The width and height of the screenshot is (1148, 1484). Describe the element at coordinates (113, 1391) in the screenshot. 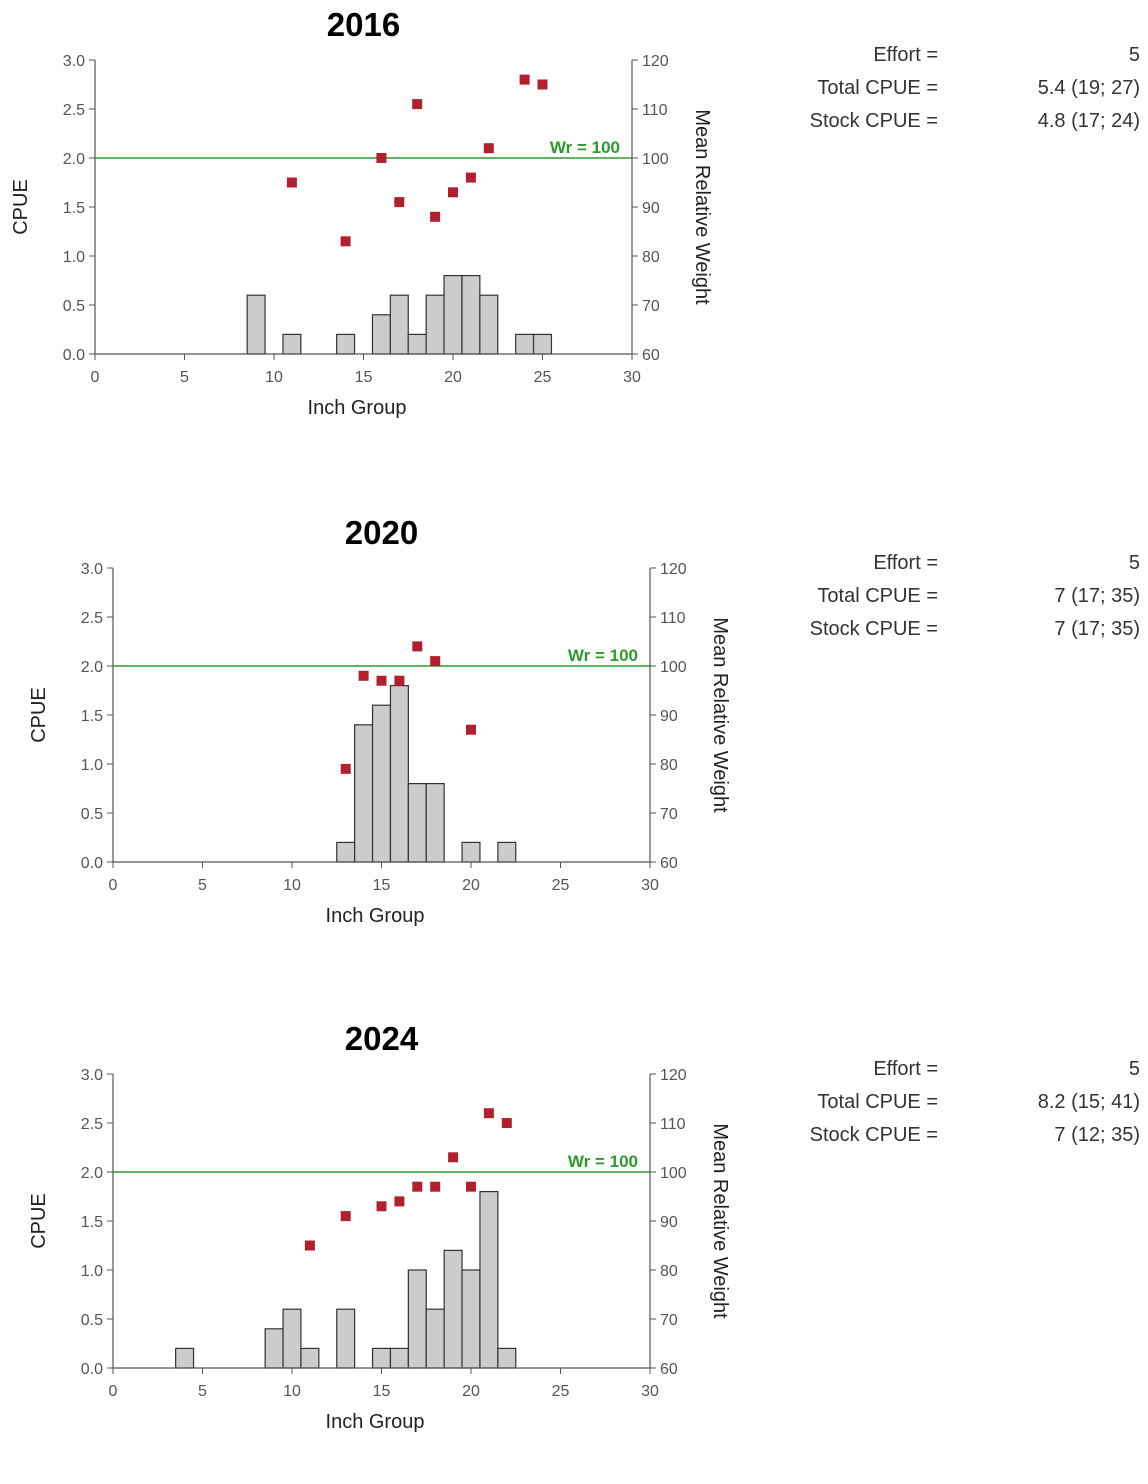

I see `x-tick-label: 0` at that location.